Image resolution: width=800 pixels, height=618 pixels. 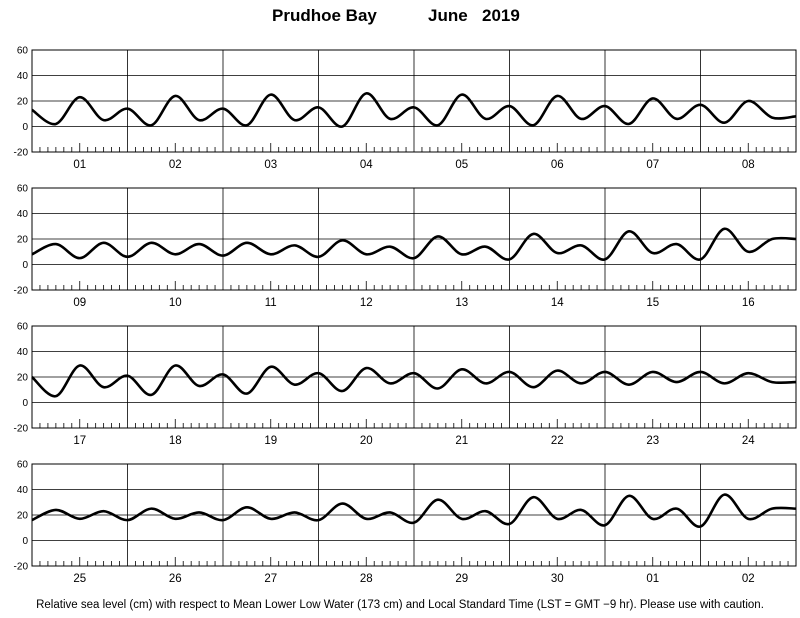 What do you see at coordinates (557, 441) in the screenshot?
I see `day-label: 22` at bounding box center [557, 441].